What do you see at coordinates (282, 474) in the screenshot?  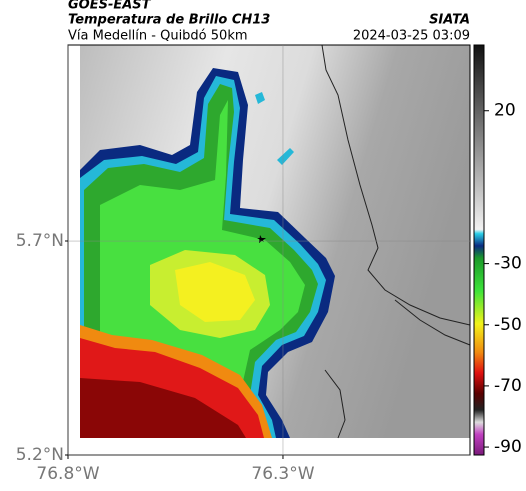 I see `x-tick-label: 76.3°W` at bounding box center [282, 474].